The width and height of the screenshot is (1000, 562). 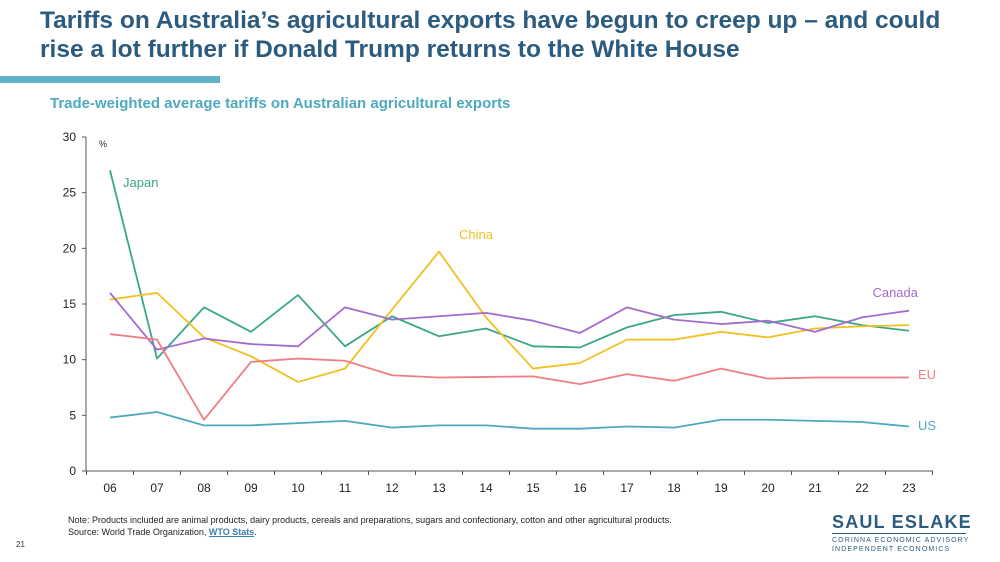 I want to click on x-tick-label: 22, so click(x=862, y=488).